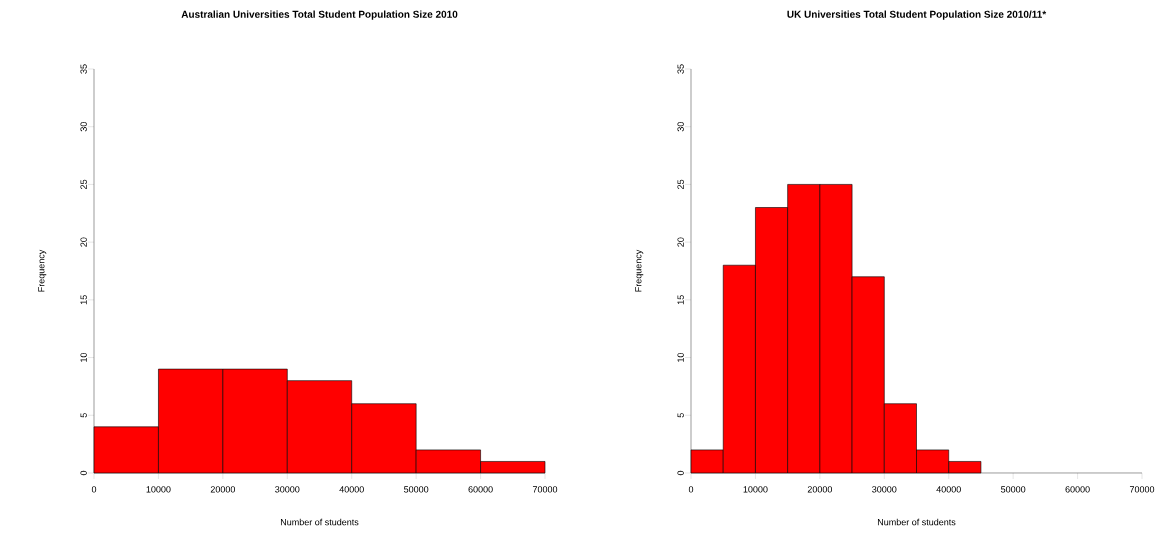 The image size is (1165, 558). Describe the element at coordinates (319, 15) in the screenshot. I see `chart-title: Australian Universities Total Student Population Size 2010` at that location.